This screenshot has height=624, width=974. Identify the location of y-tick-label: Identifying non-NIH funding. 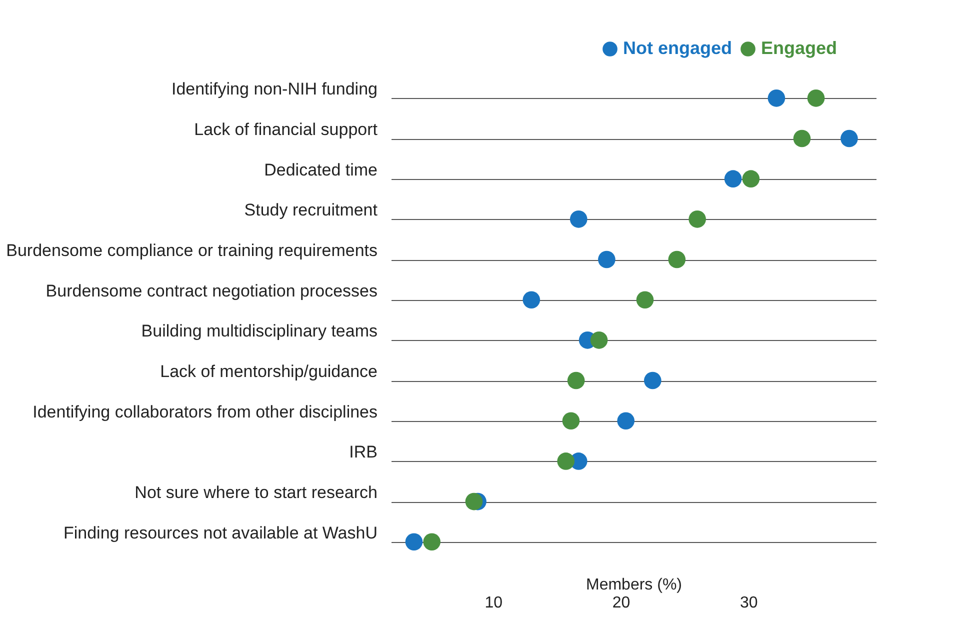
(274, 89).